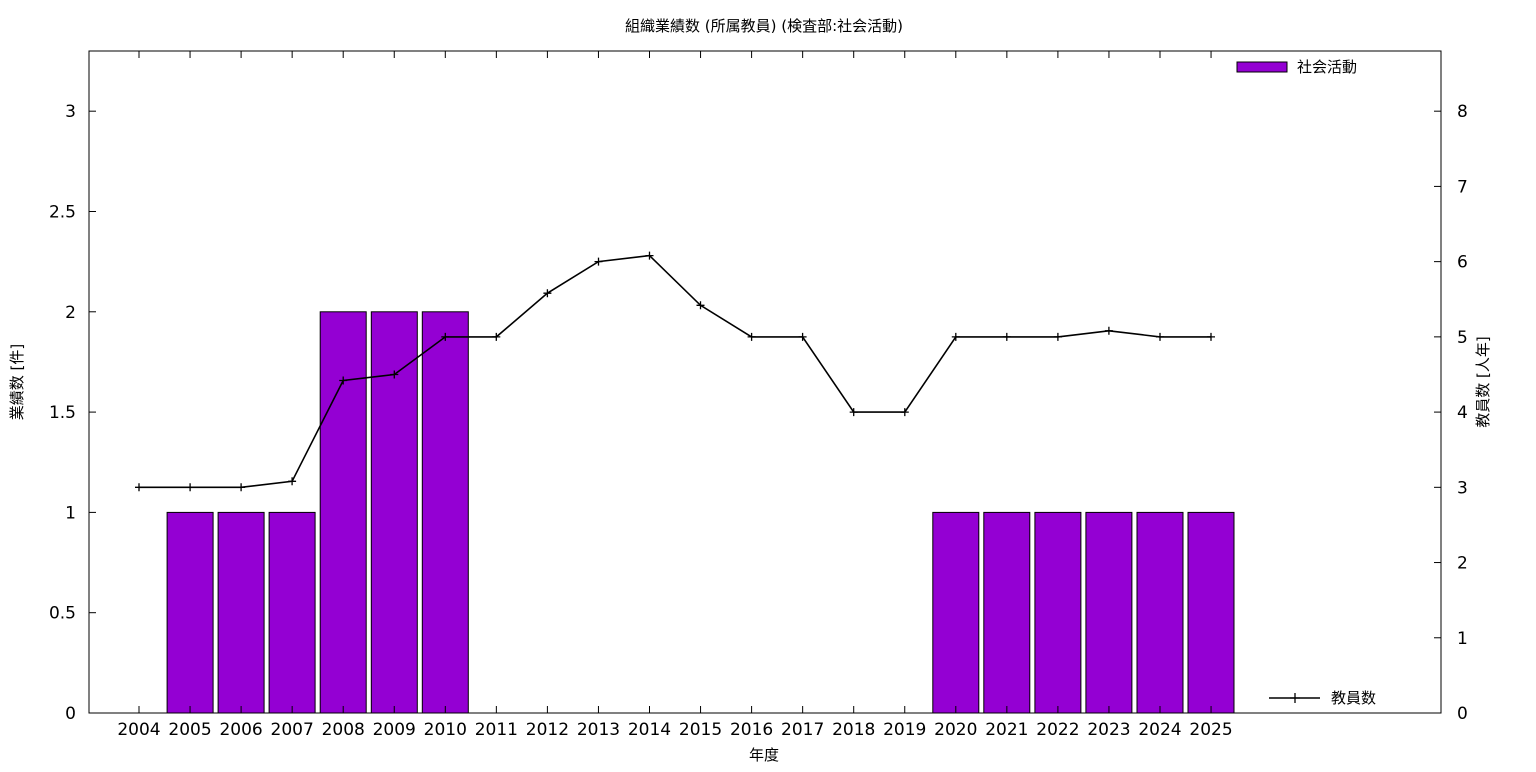  Describe the element at coordinates (598, 730) in the screenshot. I see `x-tick-label-2013: 2013` at that location.